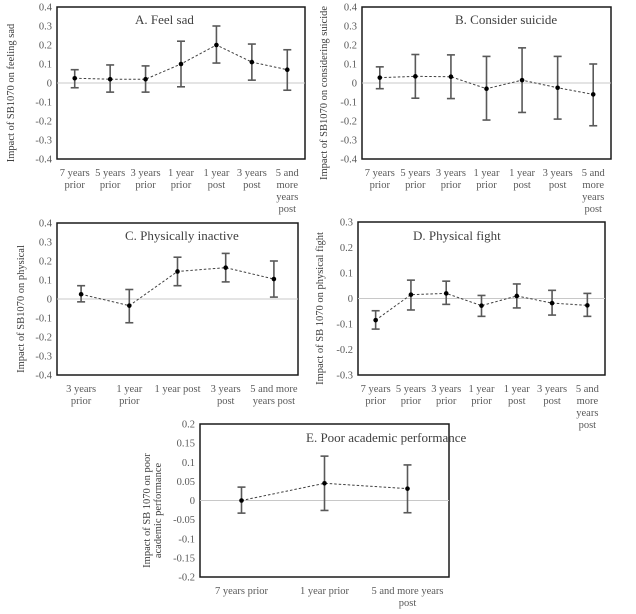 This screenshot has height=614, width=636. I want to click on y-axis-label: academic performance, so click(158, 511).